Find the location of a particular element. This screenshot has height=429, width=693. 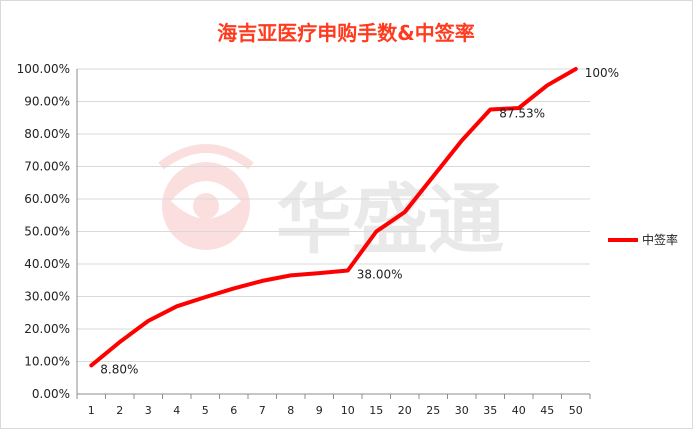

x-tick-label: 45 is located at coordinates (547, 410).